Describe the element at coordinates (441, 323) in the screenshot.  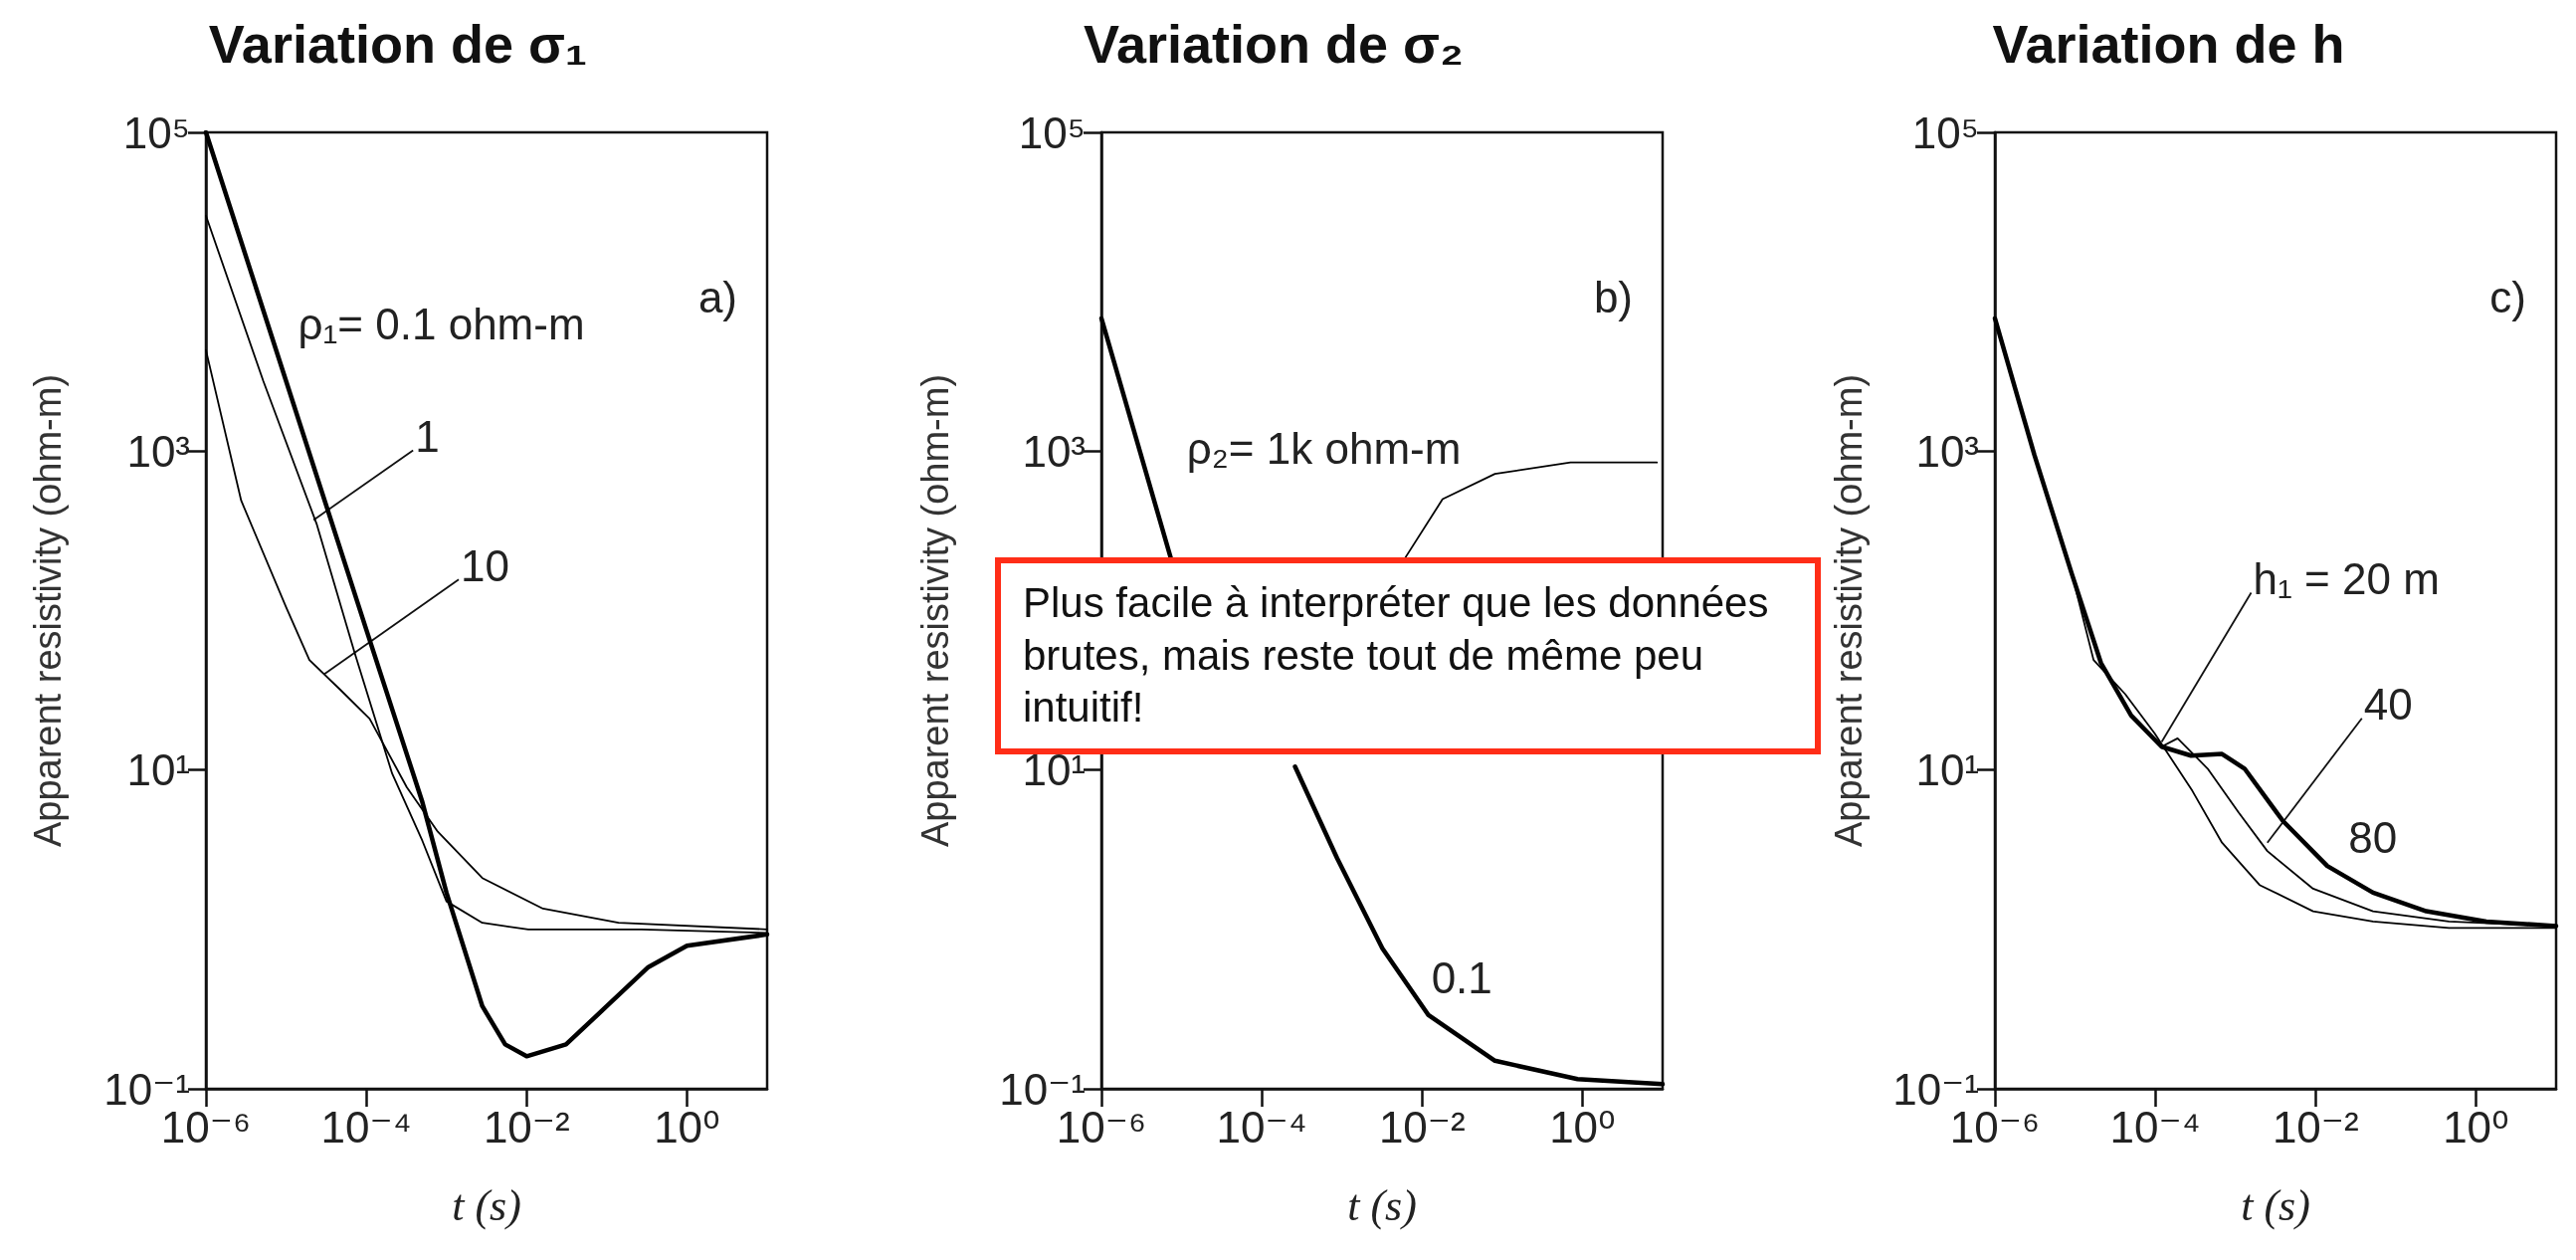
I see `annotation: ρ₁= 0.1 ohm-m` at that location.